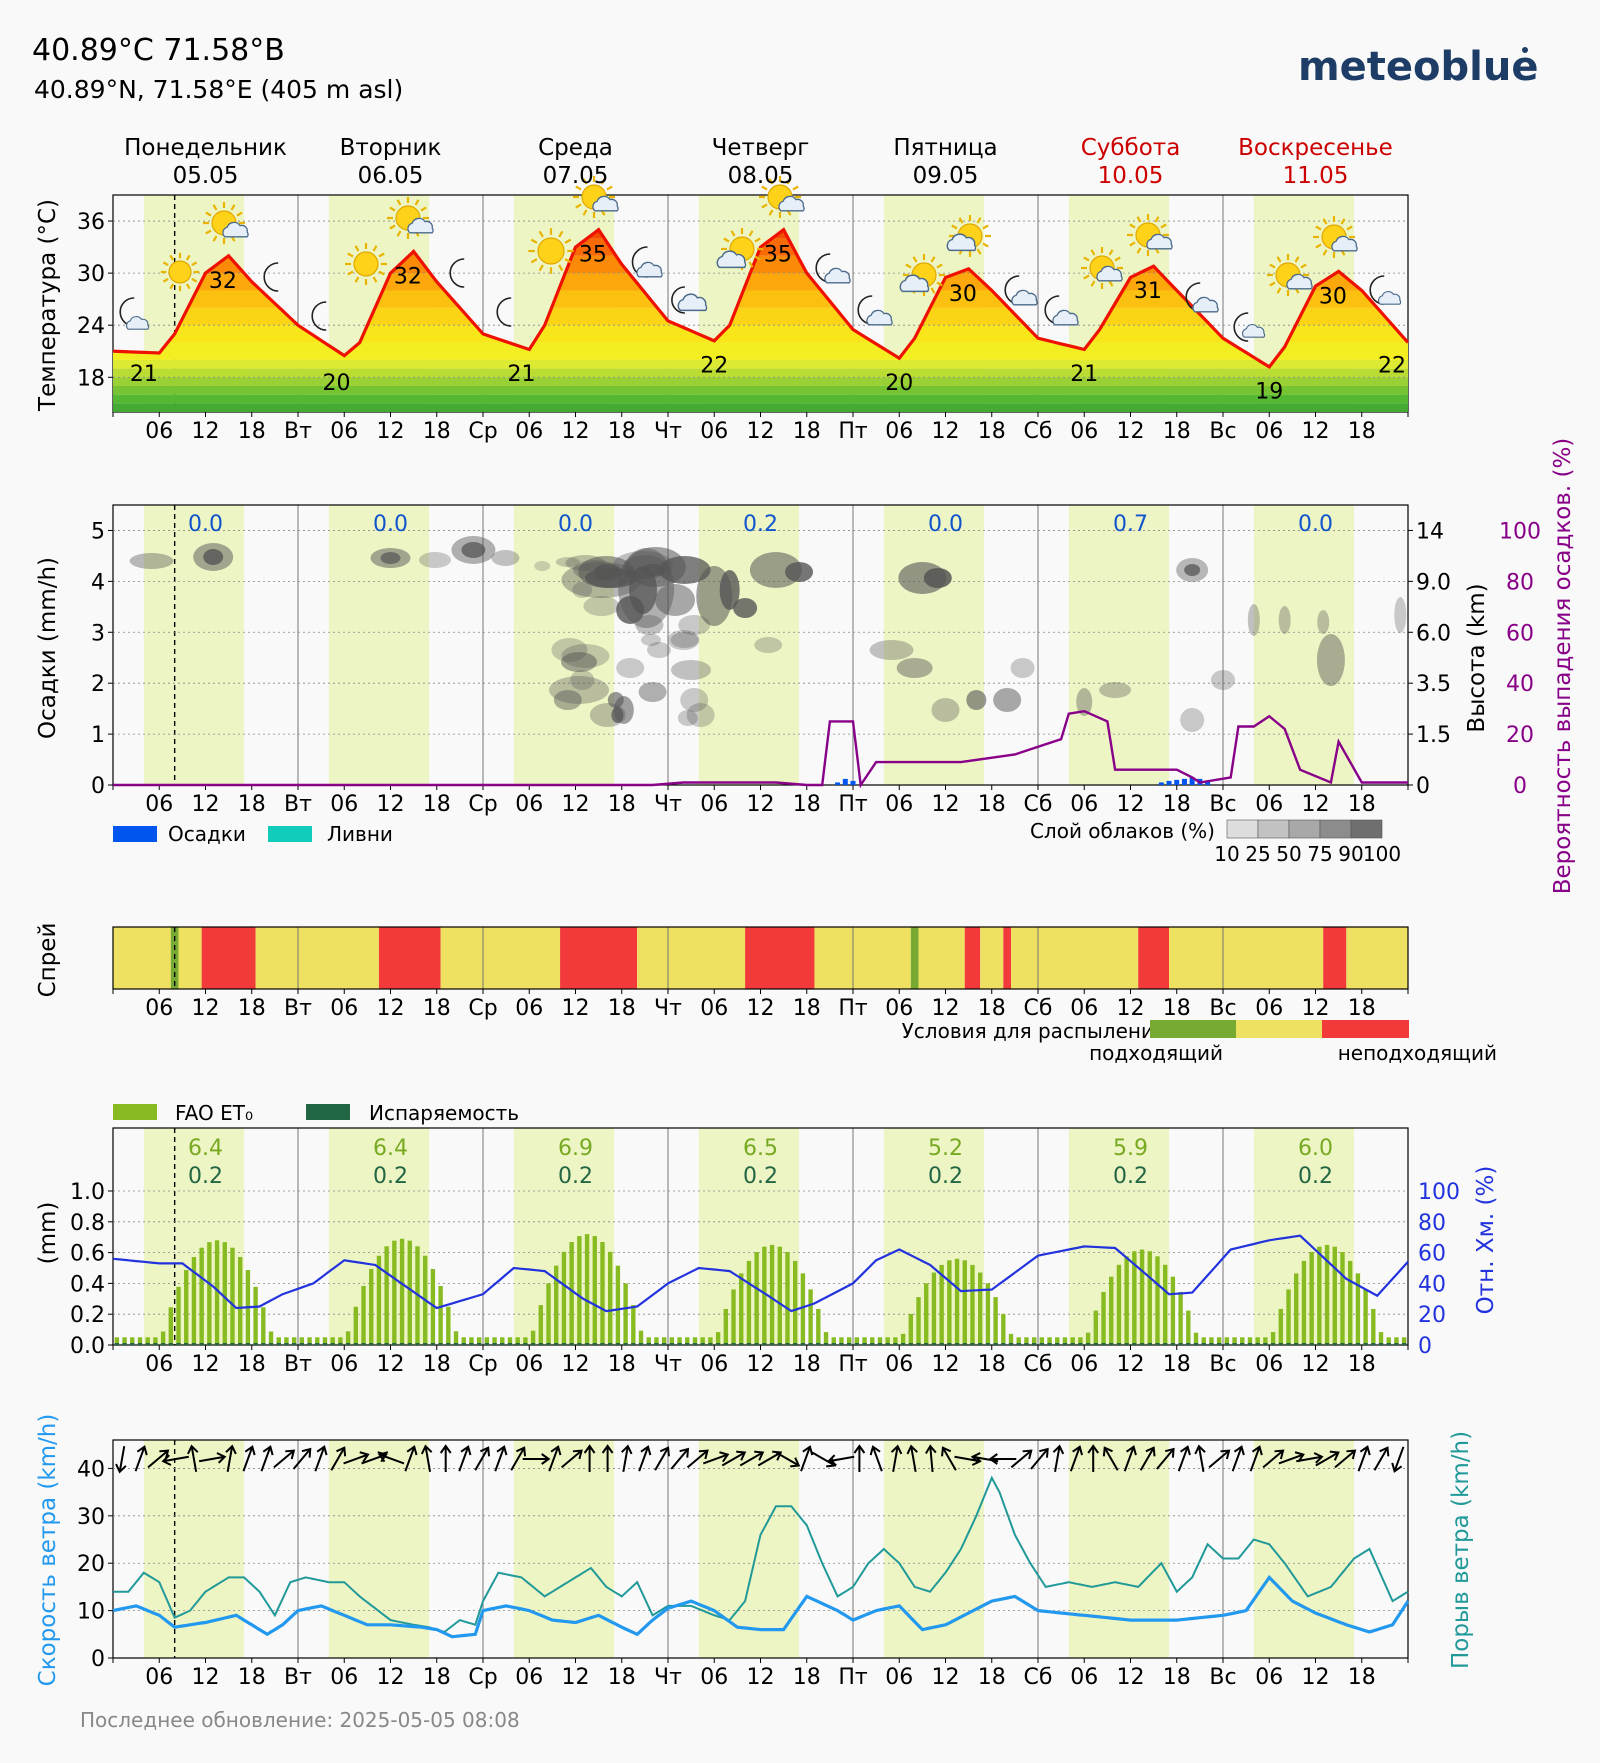 Image resolution: width=1600 pixels, height=1763 pixels. Describe the element at coordinates (853, 1008) in the screenshot. I see `day-tick-label: Пт` at that location.